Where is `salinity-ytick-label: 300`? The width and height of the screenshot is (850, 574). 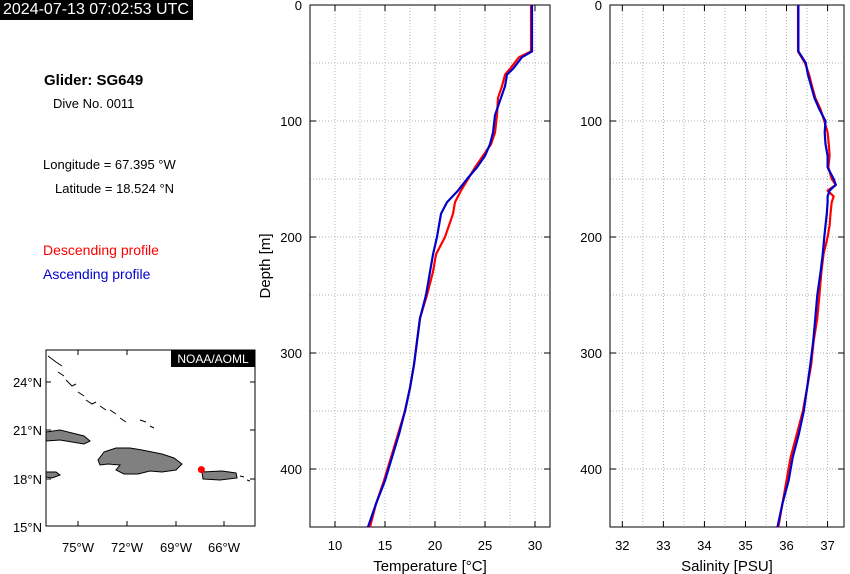
salinity-ytick-label: 300 is located at coordinates (591, 353).